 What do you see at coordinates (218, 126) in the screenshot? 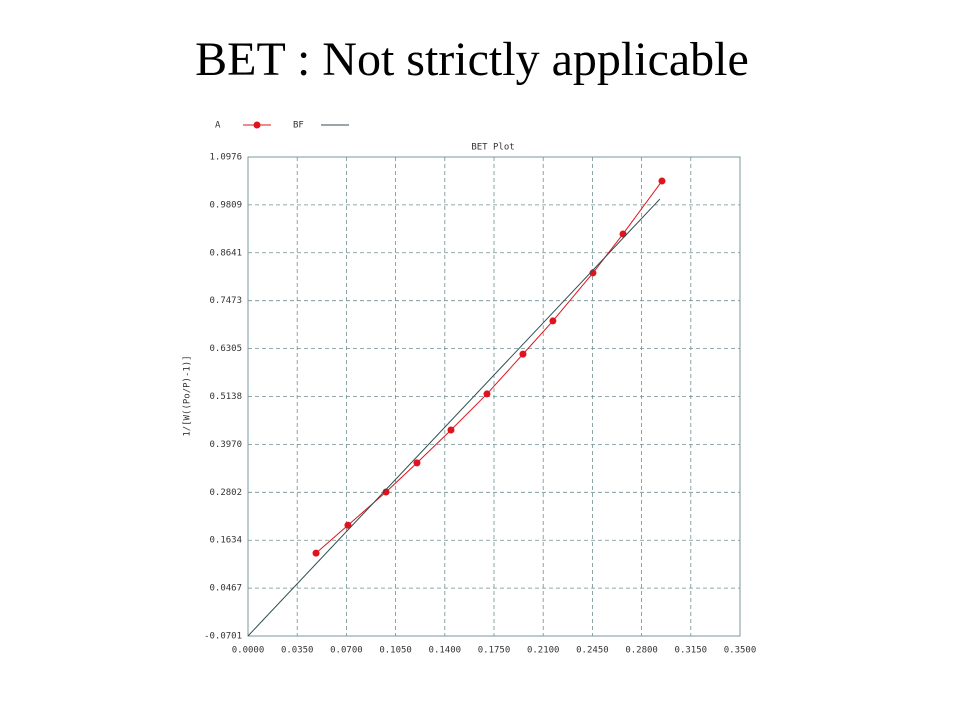
I see `legend-label: A` at bounding box center [218, 126].